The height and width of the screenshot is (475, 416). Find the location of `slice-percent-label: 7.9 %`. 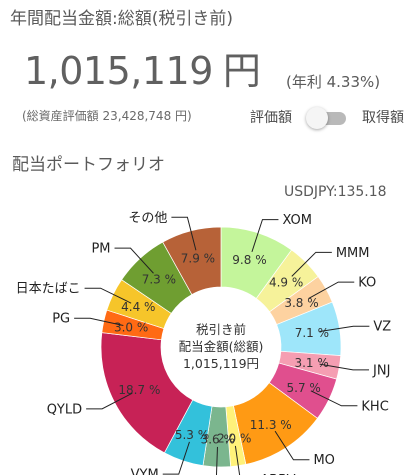

slice-percent-label: 7.9 % is located at coordinates (198, 258).